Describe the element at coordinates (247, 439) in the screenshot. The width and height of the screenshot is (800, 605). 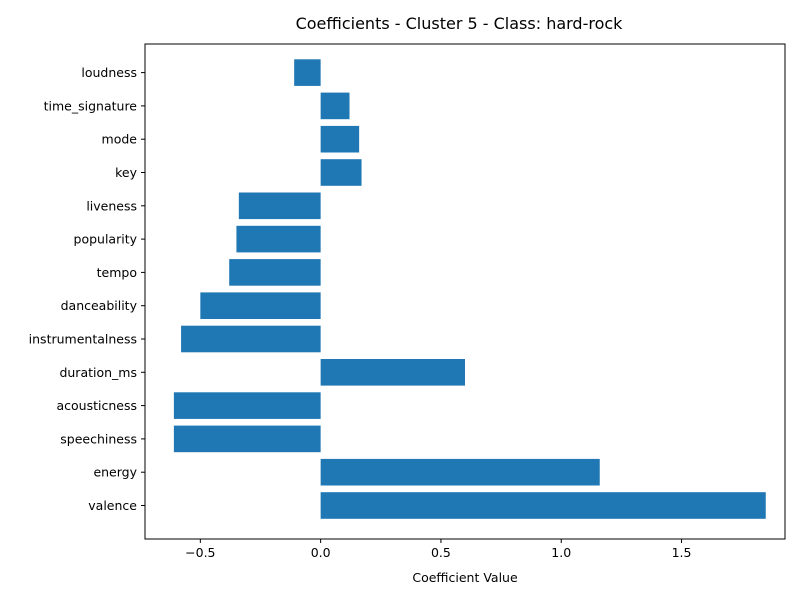
I see `bar-speechiness` at that location.